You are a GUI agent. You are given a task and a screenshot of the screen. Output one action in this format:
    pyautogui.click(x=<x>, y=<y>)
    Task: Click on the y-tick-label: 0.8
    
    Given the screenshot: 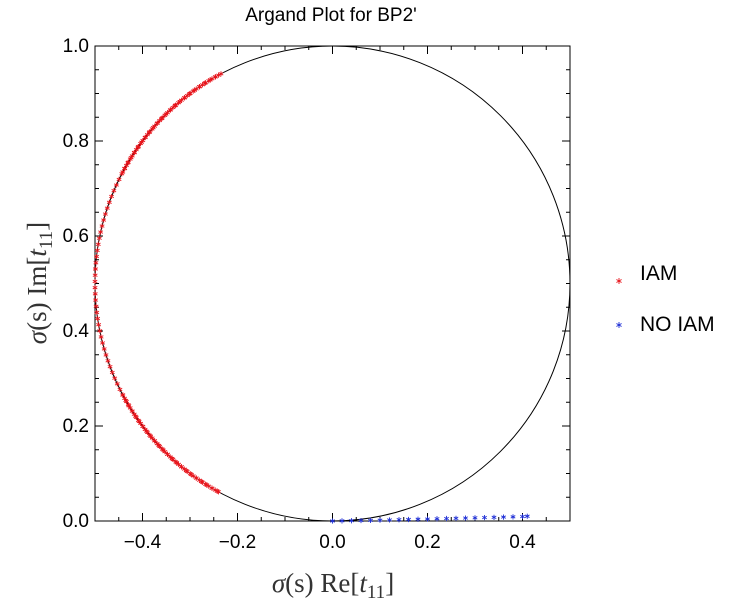 What is the action you would take?
    pyautogui.click(x=76, y=141)
    